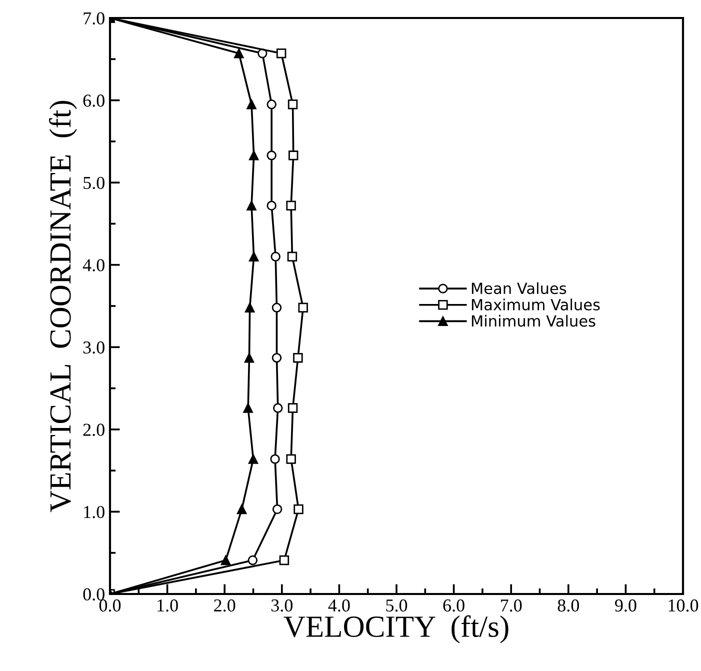 This screenshot has width=701, height=671. I want to click on x-axis-title: VELOCITY (ft/s), so click(396, 629).